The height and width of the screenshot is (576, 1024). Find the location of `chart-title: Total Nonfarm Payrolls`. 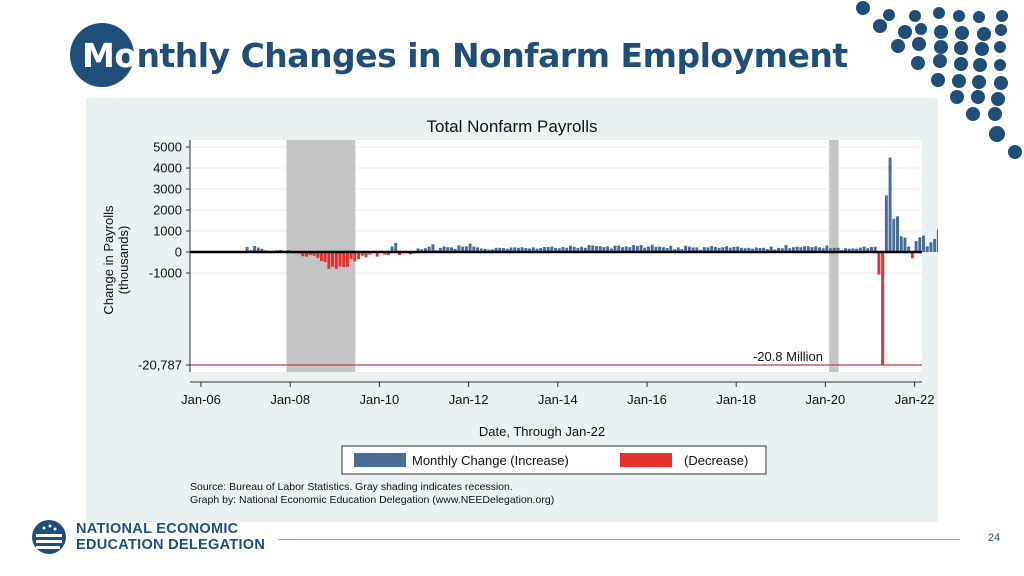

chart-title: Total Nonfarm Payrolls is located at coordinates (511, 126).